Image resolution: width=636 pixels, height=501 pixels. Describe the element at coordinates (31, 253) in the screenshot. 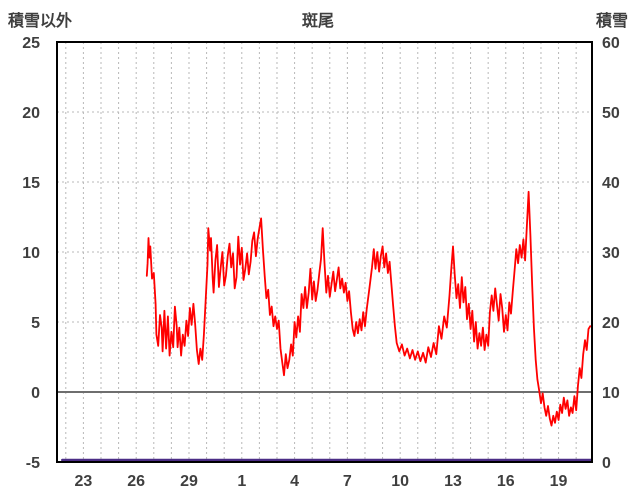

I see `y-left-tick-label: 10` at that location.